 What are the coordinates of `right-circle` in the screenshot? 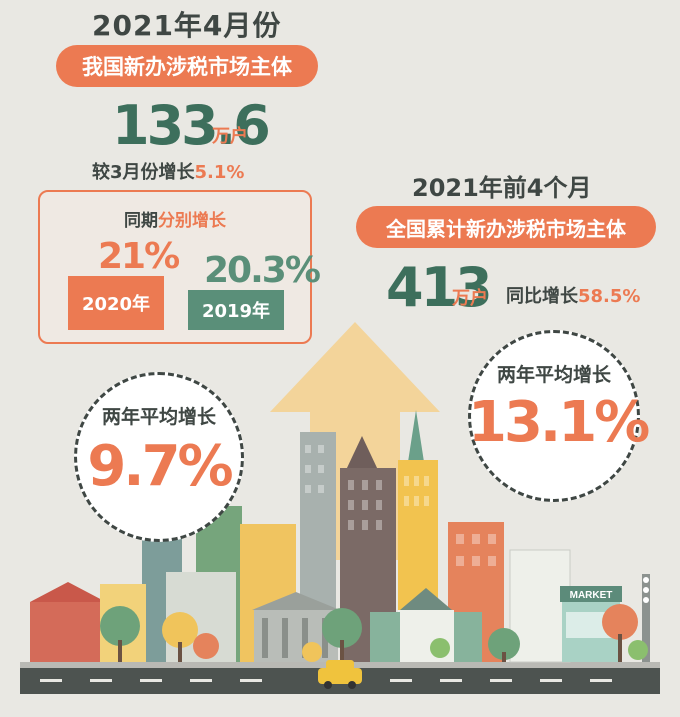 It's located at (554, 416).